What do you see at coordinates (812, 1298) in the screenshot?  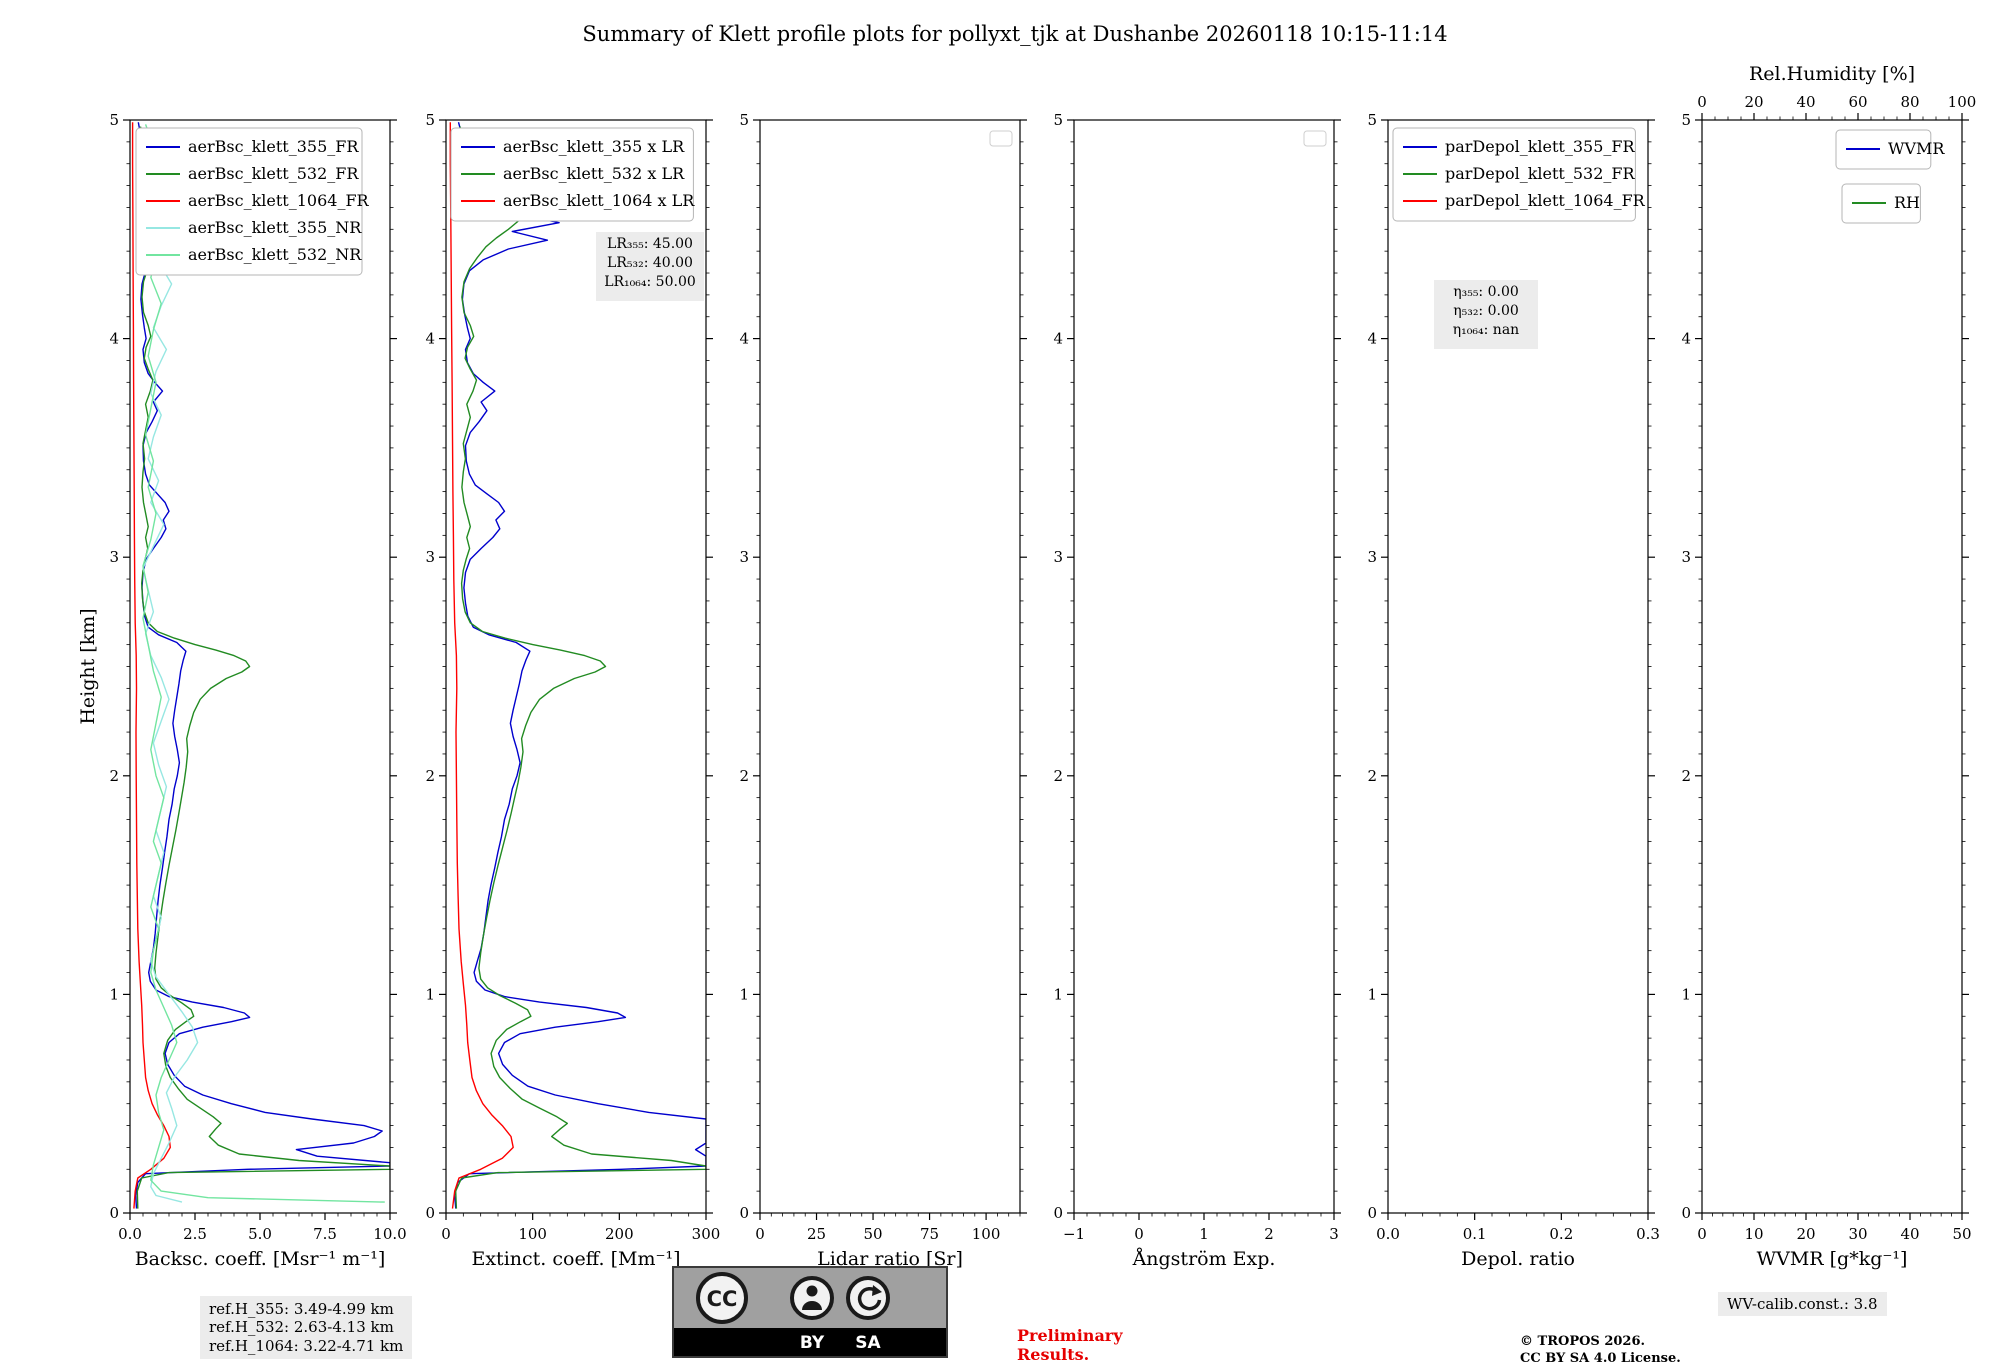 I see `attribution-person-icon` at bounding box center [812, 1298].